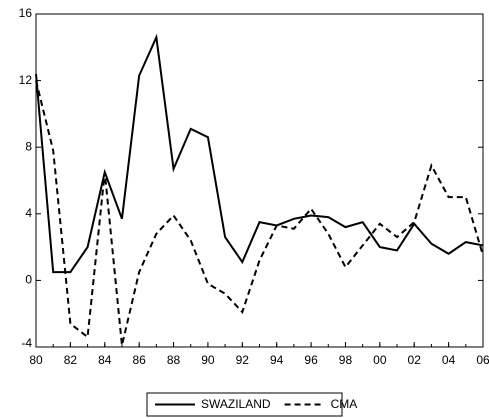  Describe the element at coordinates (26, 13) in the screenshot. I see `y-tick-label: 16` at that location.